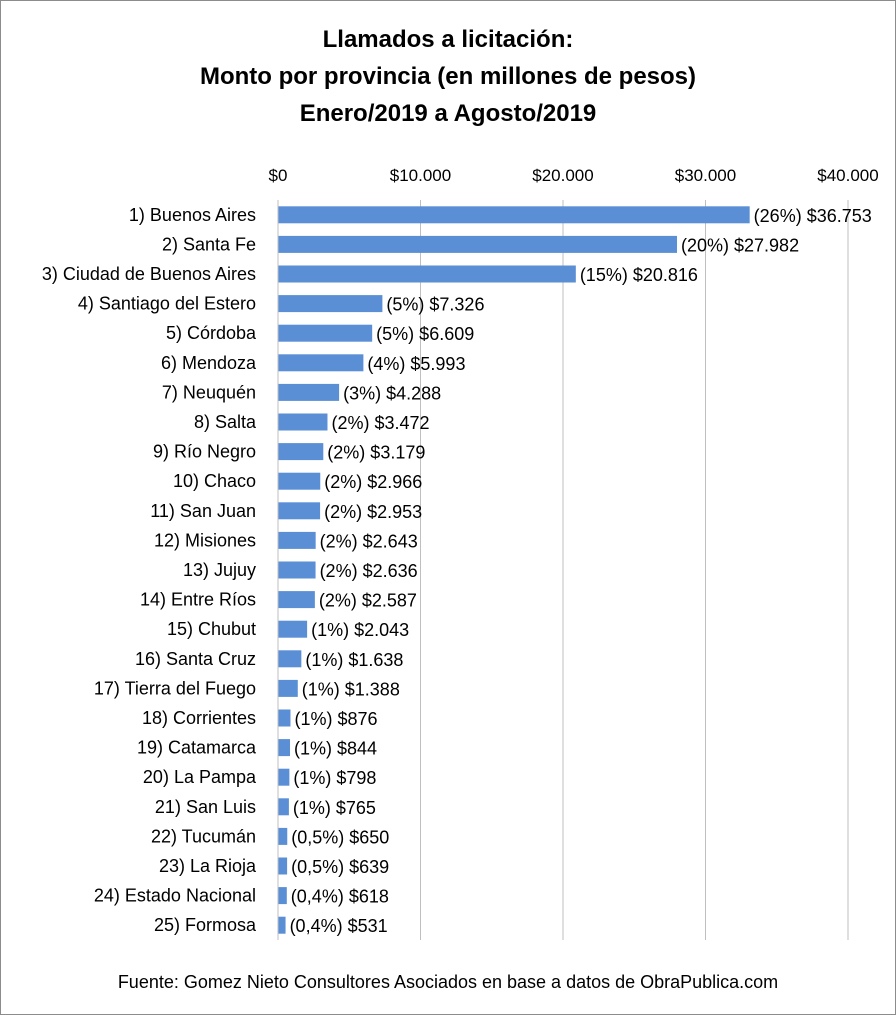 This screenshot has height=1015, width=896. What do you see at coordinates (175, 688) in the screenshot?
I see `category-label: 17) Tierra del Fuego` at bounding box center [175, 688].